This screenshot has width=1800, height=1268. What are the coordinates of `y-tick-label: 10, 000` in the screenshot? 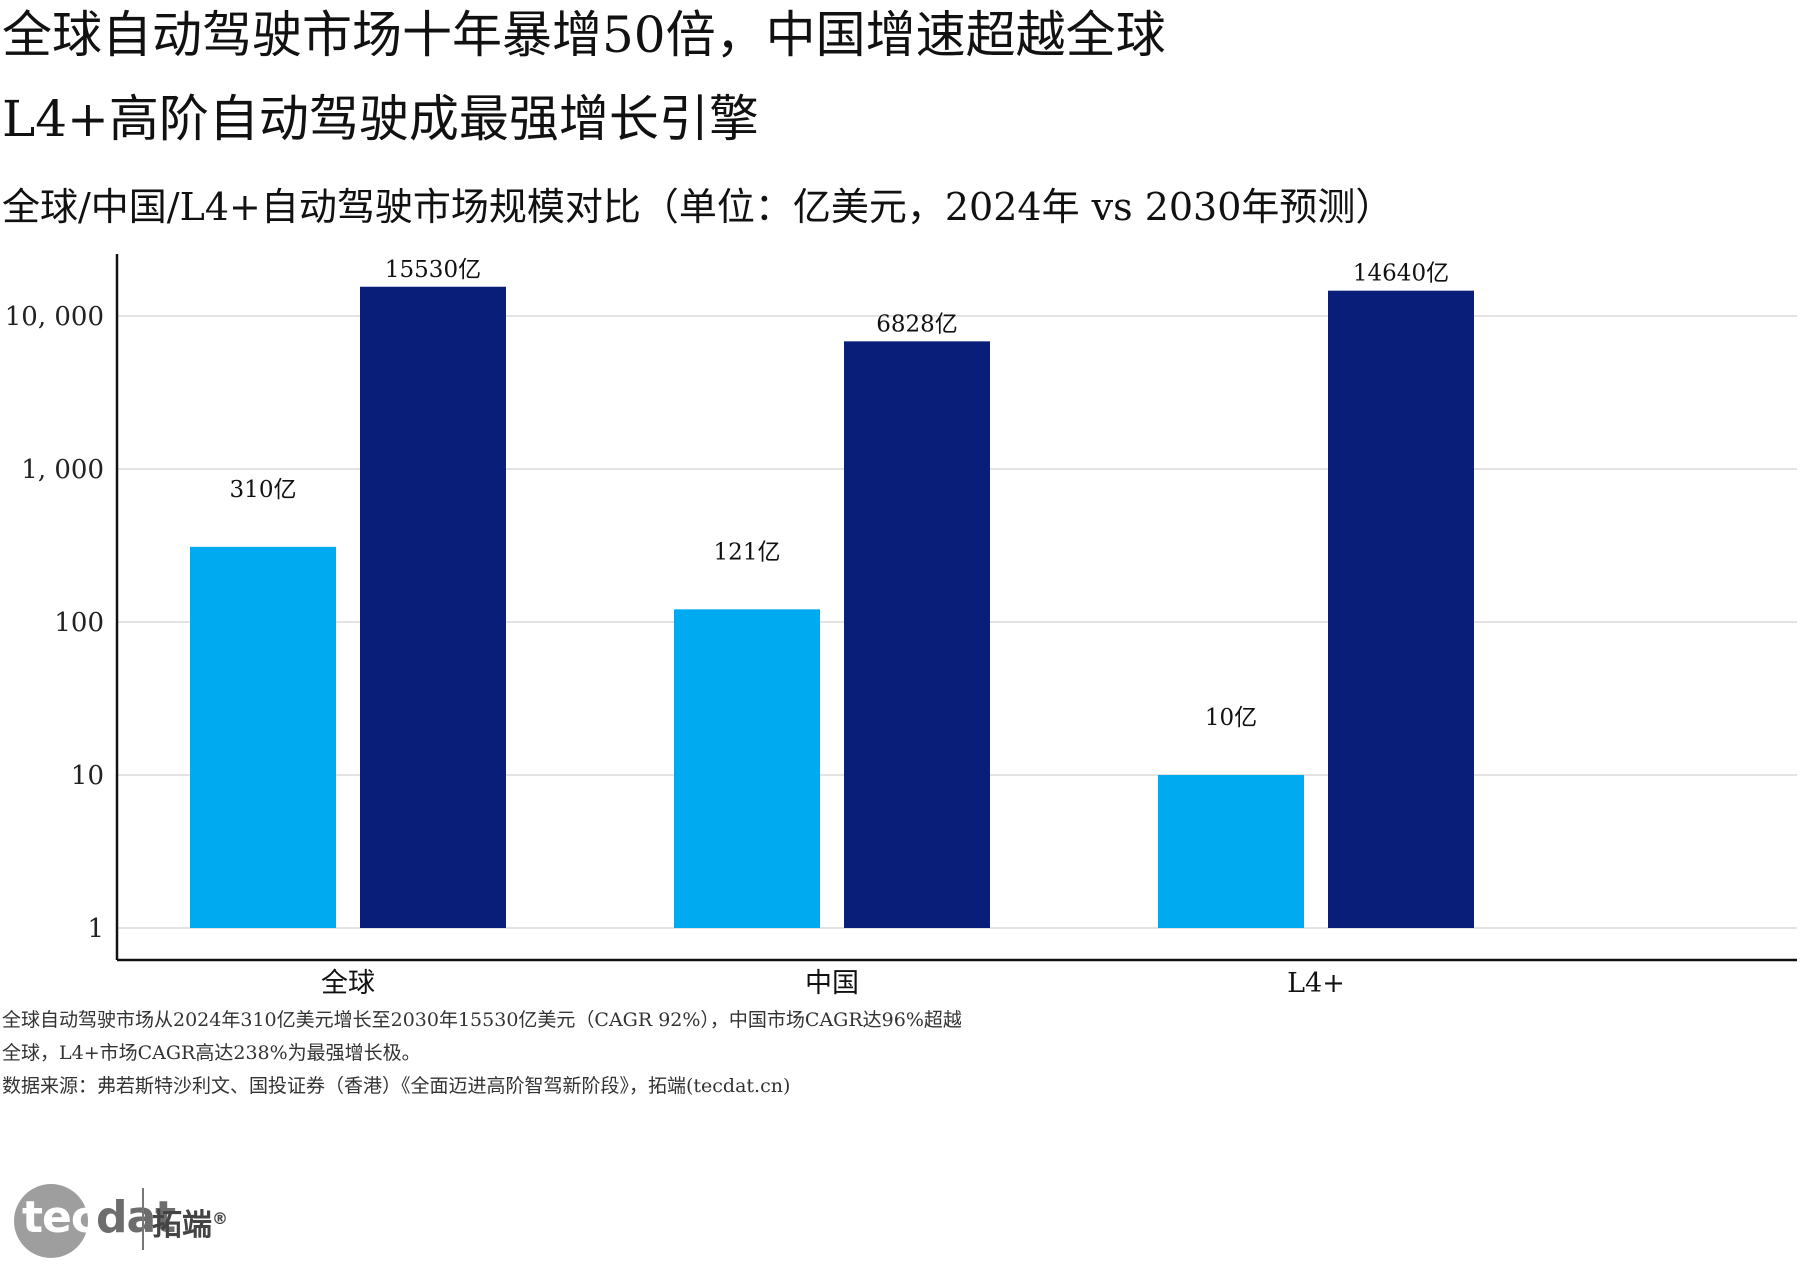 It's located at (54, 317).